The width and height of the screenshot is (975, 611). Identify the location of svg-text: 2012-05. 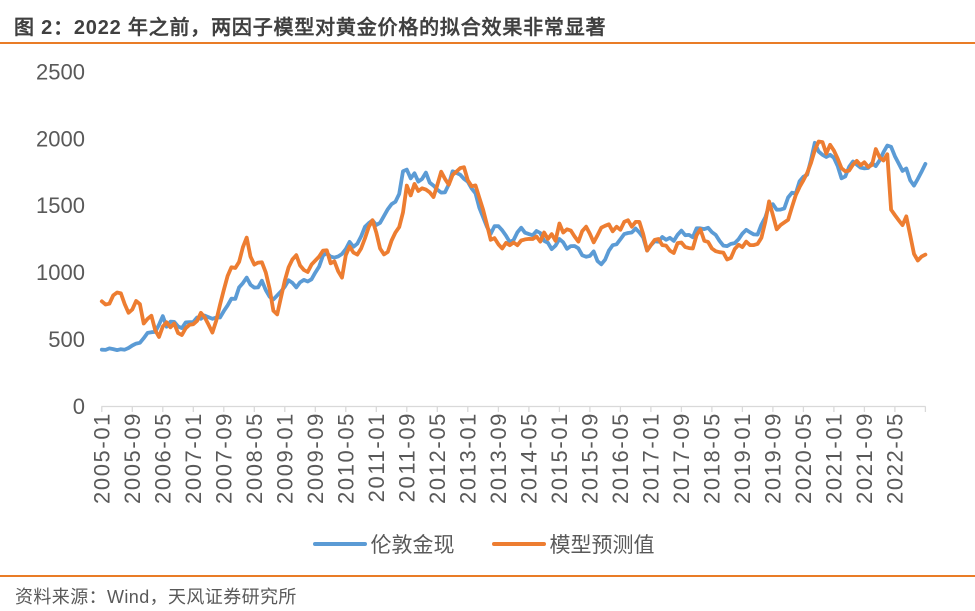
(437, 458).